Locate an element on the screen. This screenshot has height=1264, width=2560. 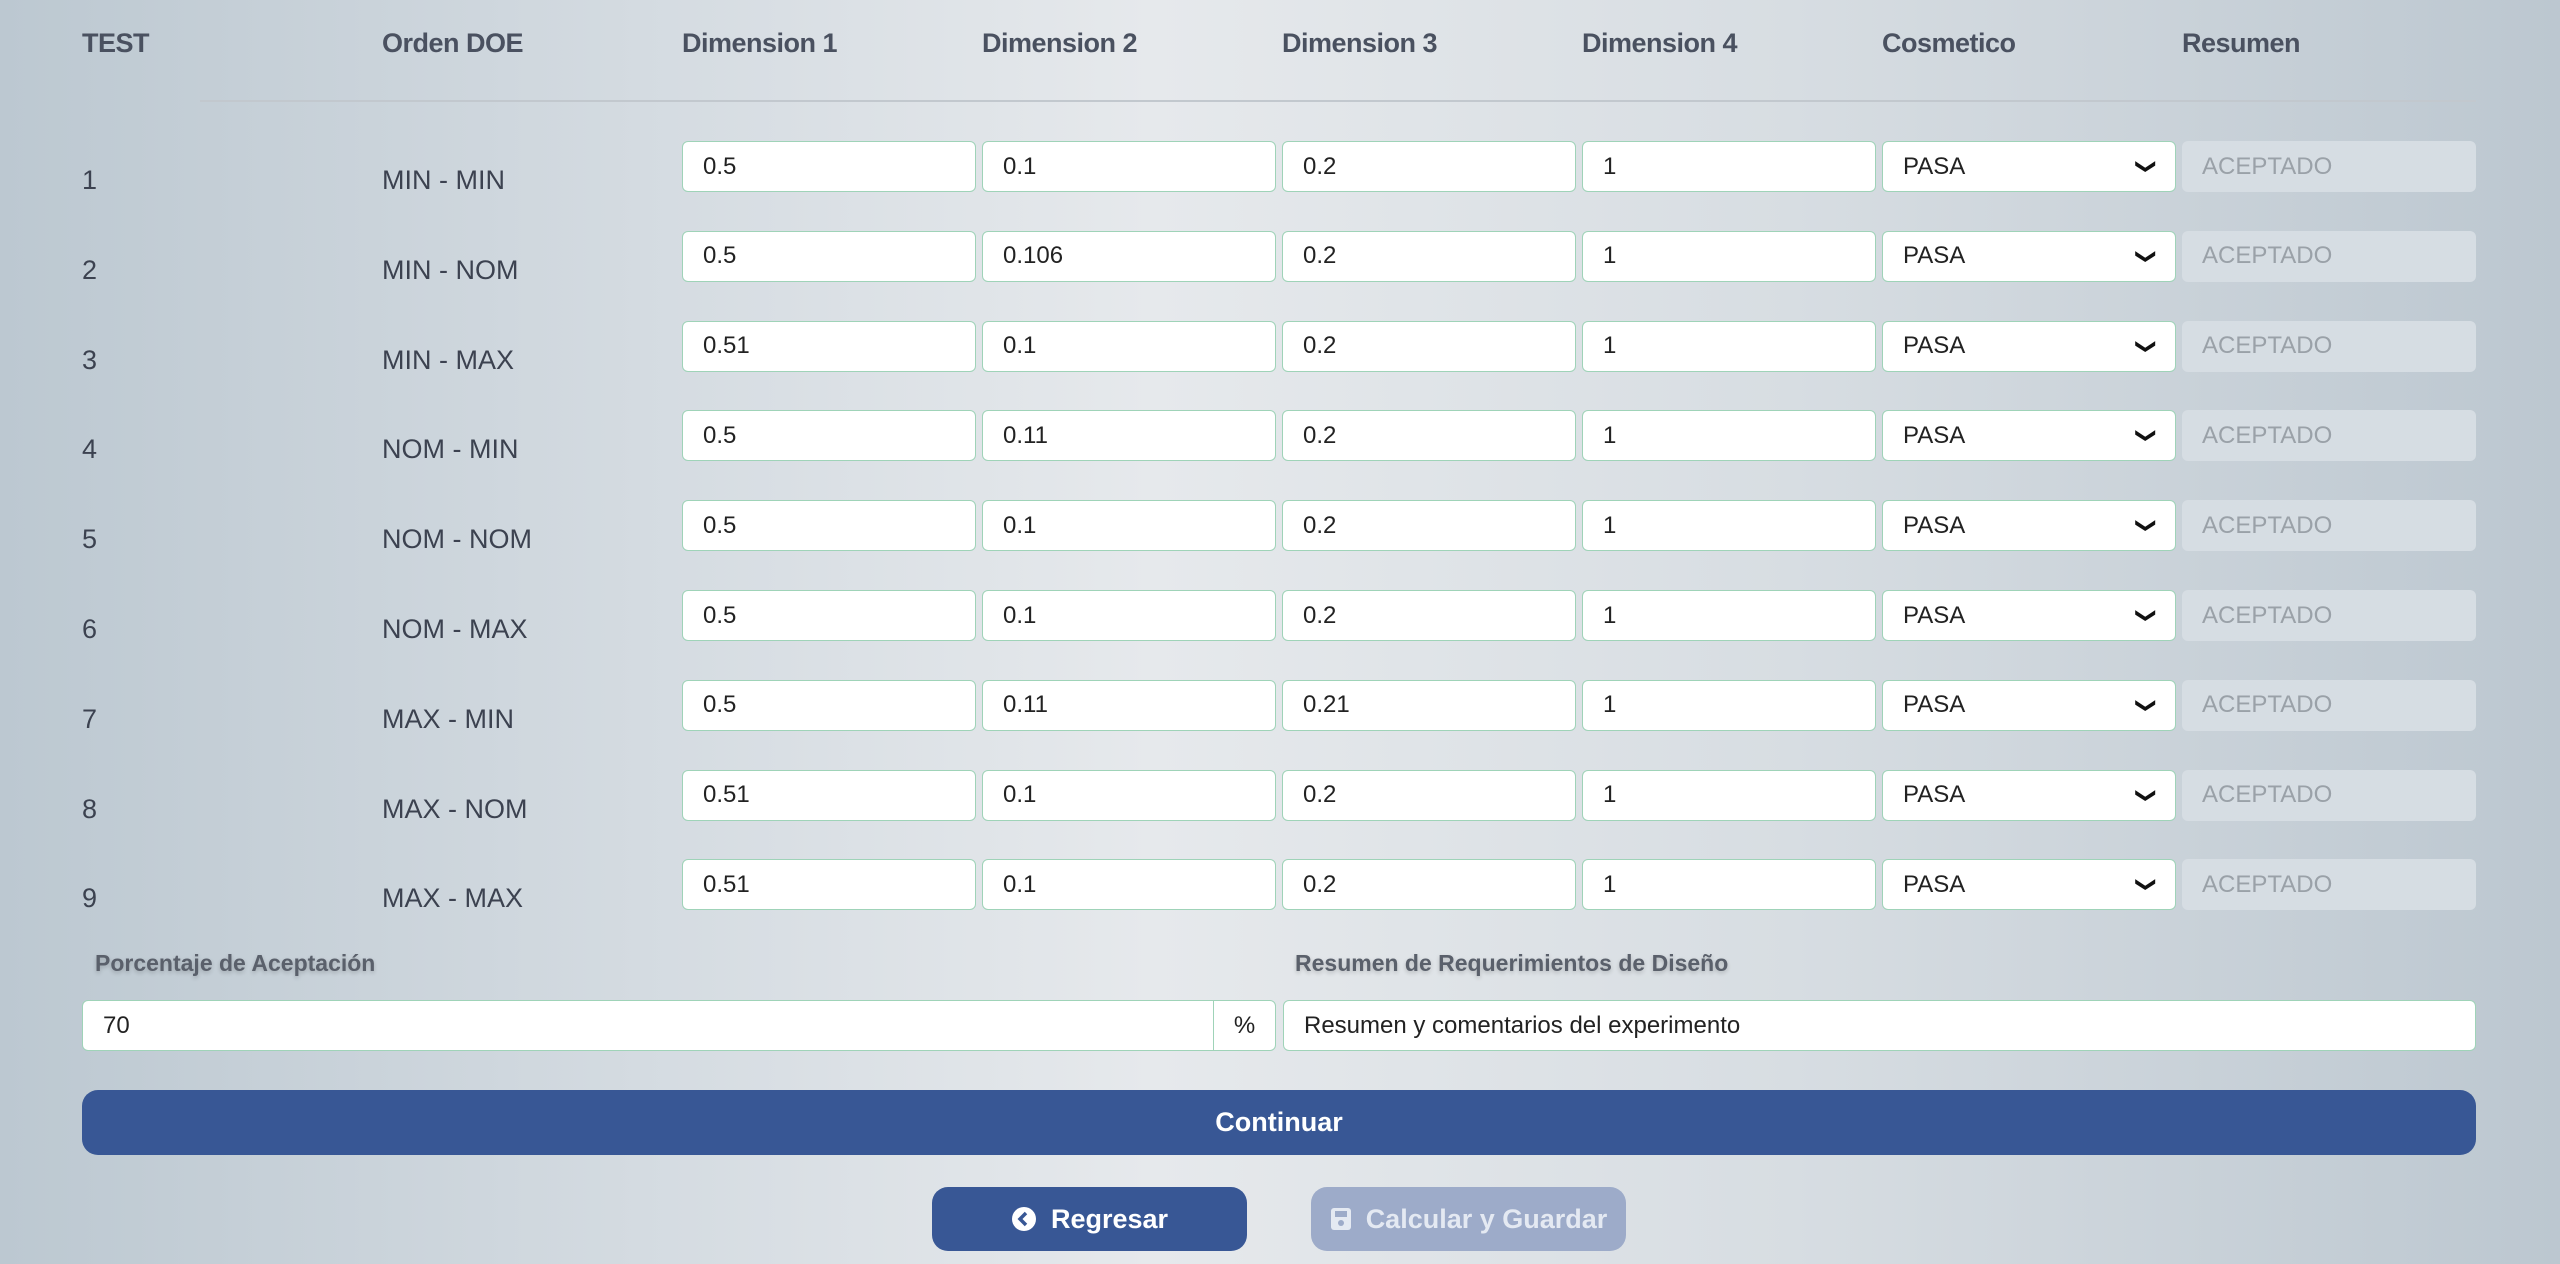
regresar-button: Regresar is located at coordinates (1089, 1219).